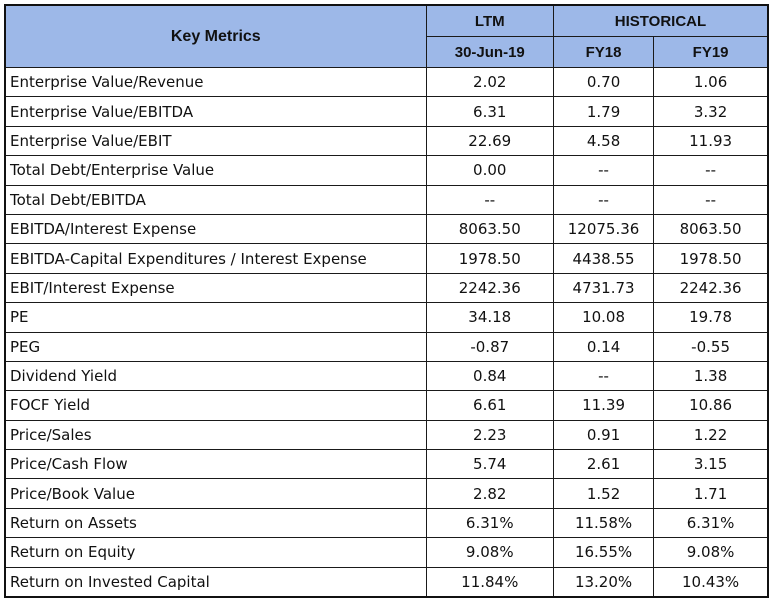  Describe the element at coordinates (711, 464) in the screenshot. I see `fy19-value-cell: 3.15` at that location.